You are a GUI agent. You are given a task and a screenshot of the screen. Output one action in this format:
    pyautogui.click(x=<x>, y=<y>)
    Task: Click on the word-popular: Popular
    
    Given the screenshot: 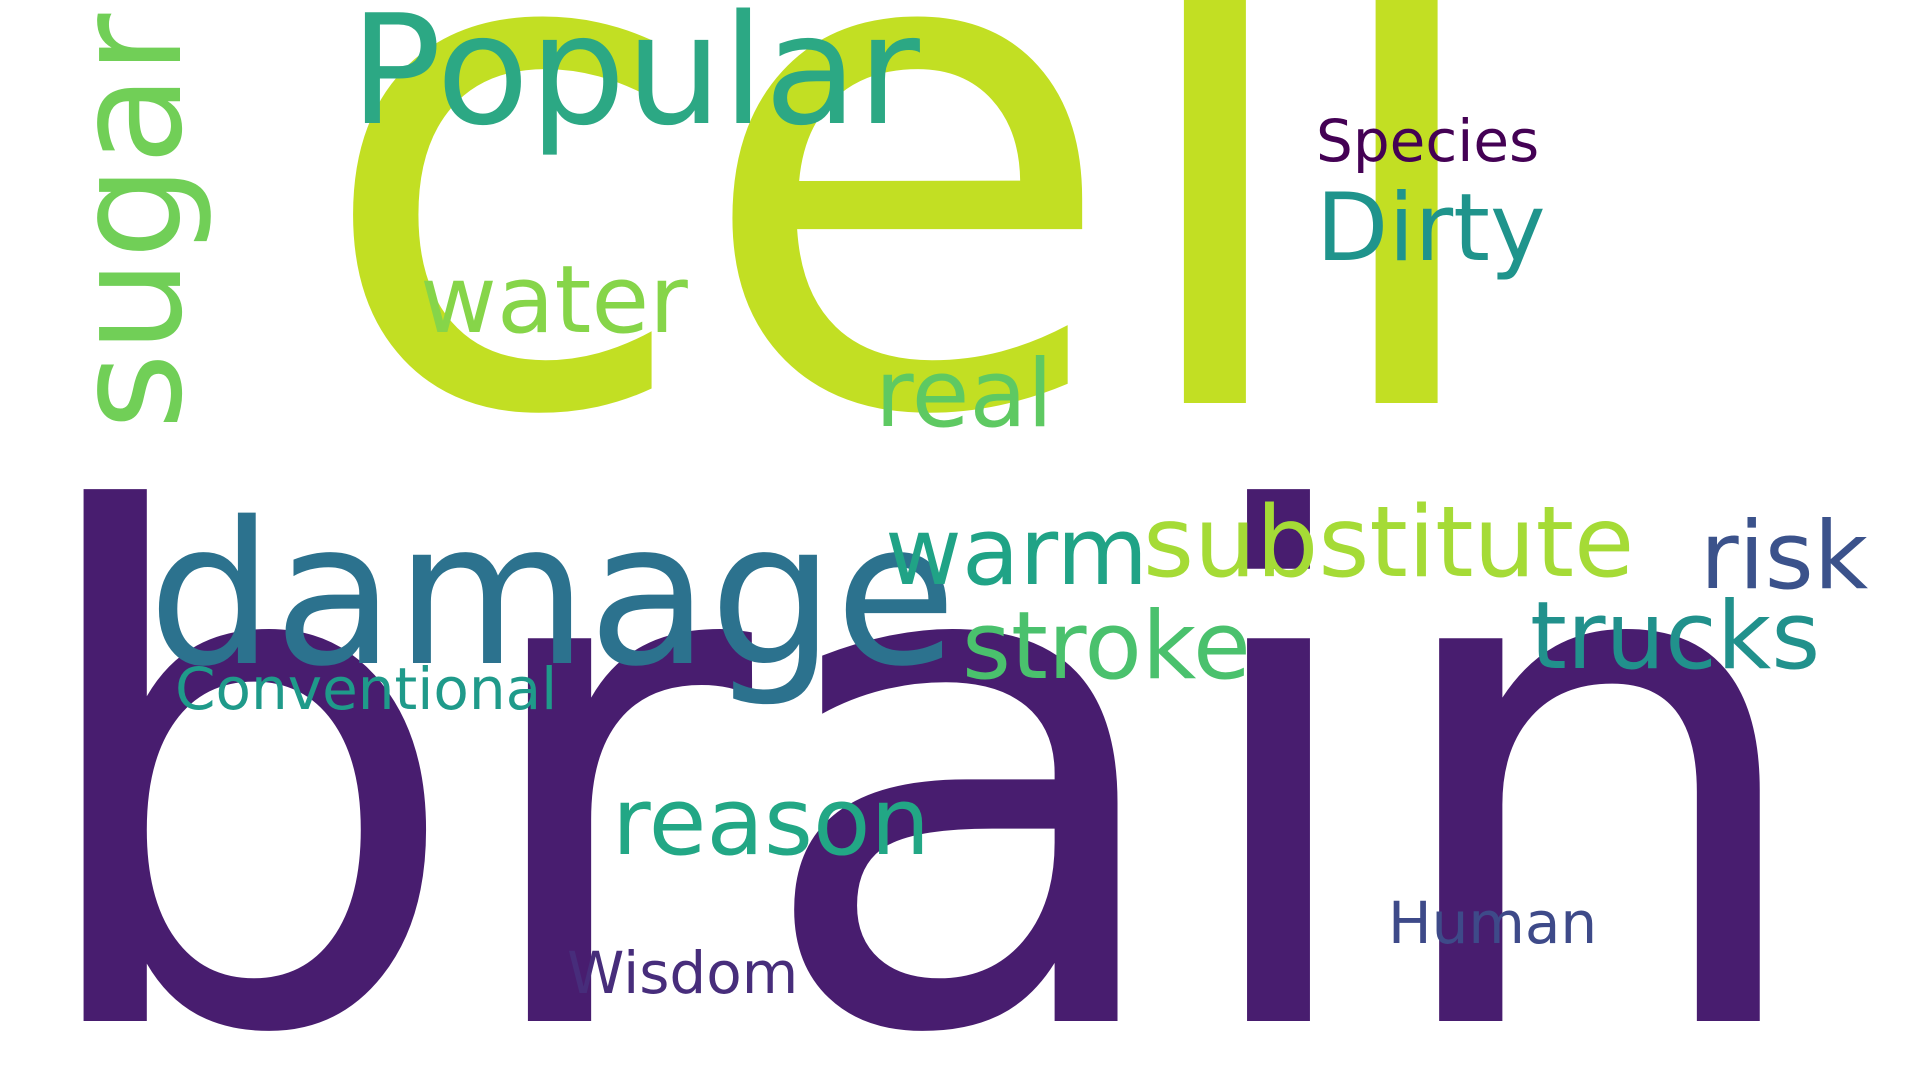 What is the action you would take?
    pyautogui.click(x=635, y=79)
    